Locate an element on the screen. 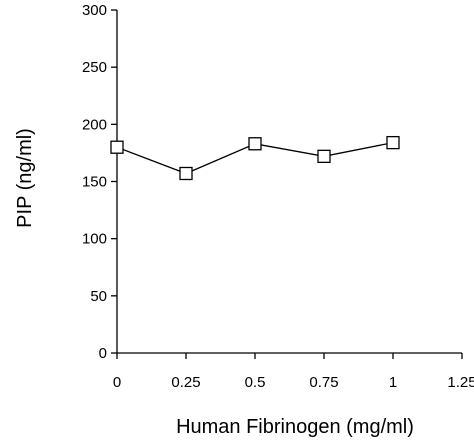 The width and height of the screenshot is (474, 444). x-tick-label: 1.25 is located at coordinates (460, 382).